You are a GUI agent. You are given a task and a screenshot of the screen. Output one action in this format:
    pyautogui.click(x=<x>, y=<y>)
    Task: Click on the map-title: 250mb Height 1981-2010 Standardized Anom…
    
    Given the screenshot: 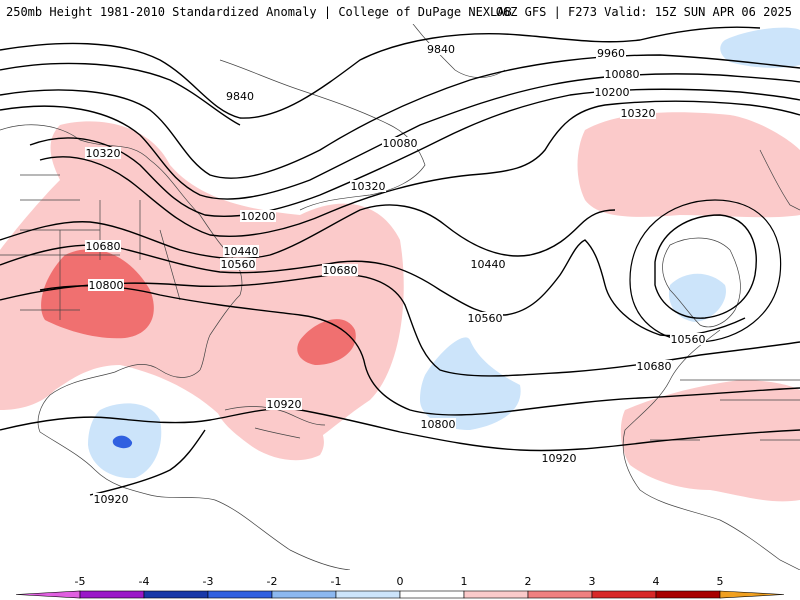 What is the action you would take?
    pyautogui.click(x=259, y=12)
    